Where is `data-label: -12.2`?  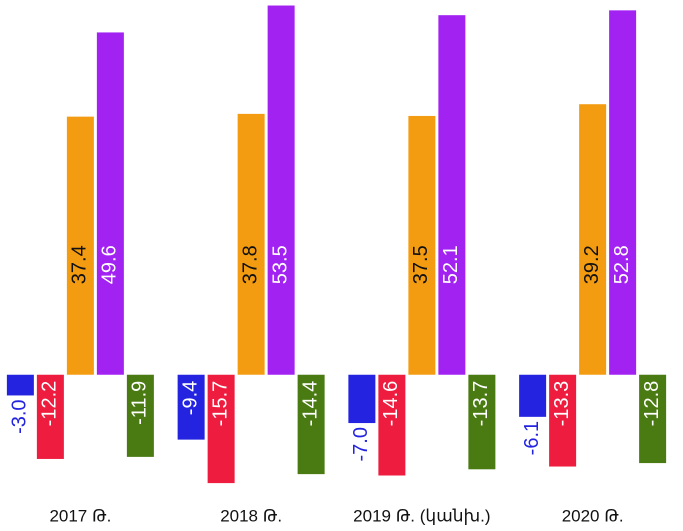 data-label: -12.2 is located at coordinates (50, 404).